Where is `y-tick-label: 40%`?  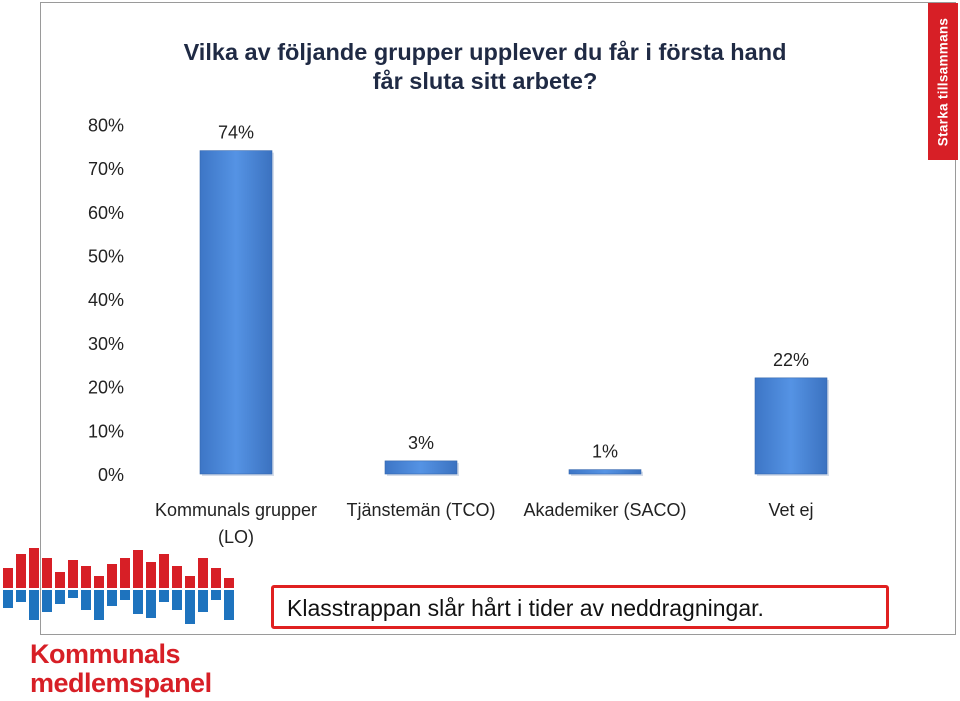 y-tick-label: 40% is located at coordinates (106, 300).